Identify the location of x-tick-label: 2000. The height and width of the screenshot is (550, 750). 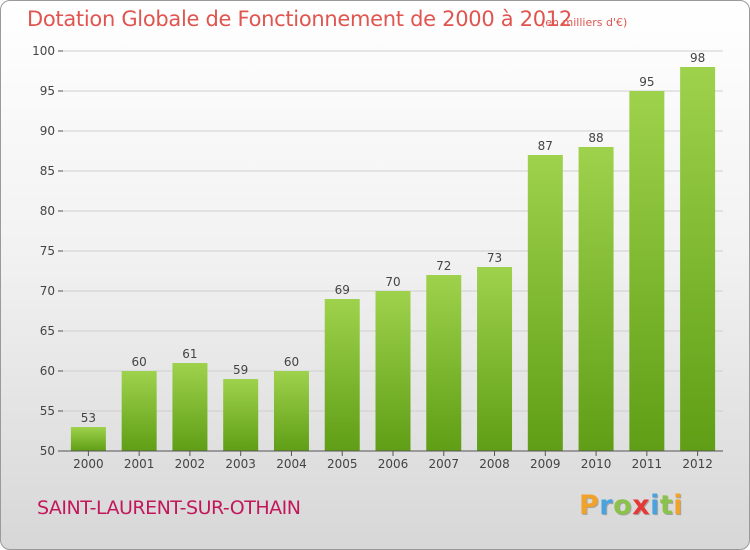
(88, 464).